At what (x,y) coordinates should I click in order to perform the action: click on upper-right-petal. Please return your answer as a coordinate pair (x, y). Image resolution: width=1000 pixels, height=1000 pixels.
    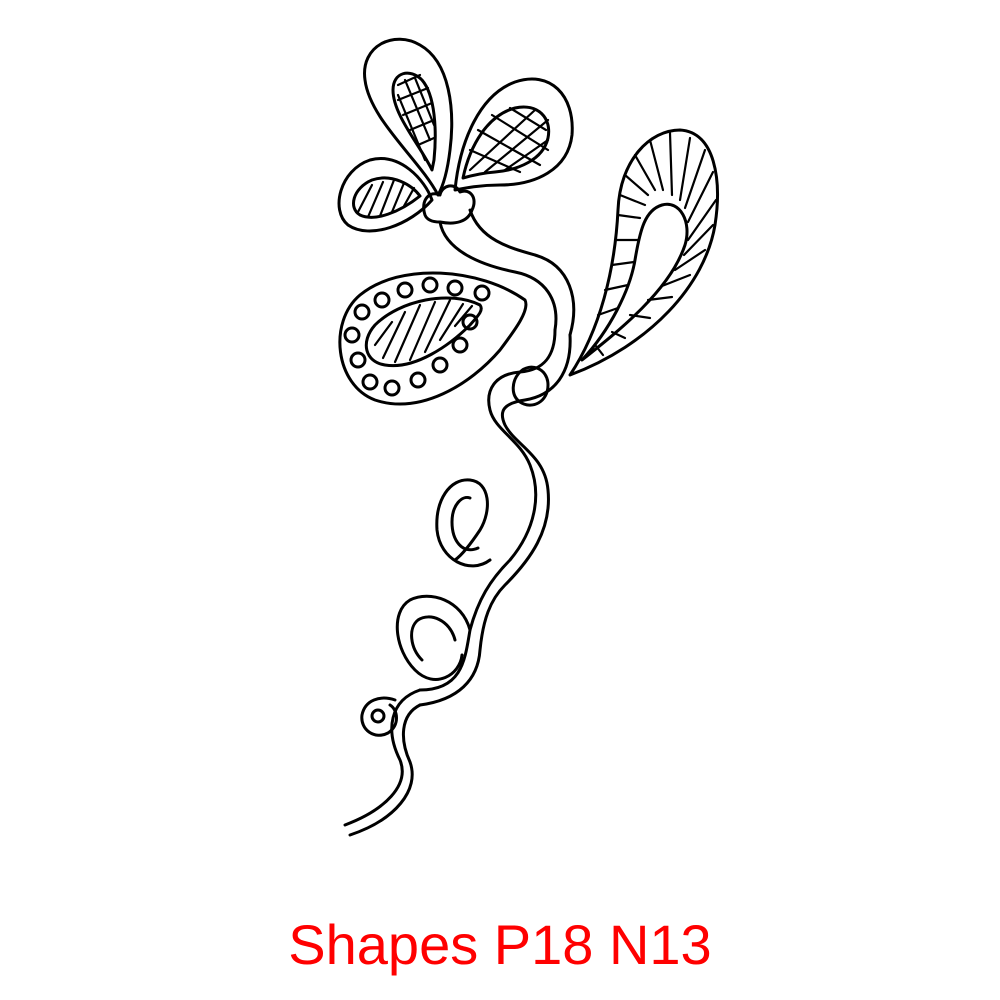
    Looking at the image, I should click on (513, 134).